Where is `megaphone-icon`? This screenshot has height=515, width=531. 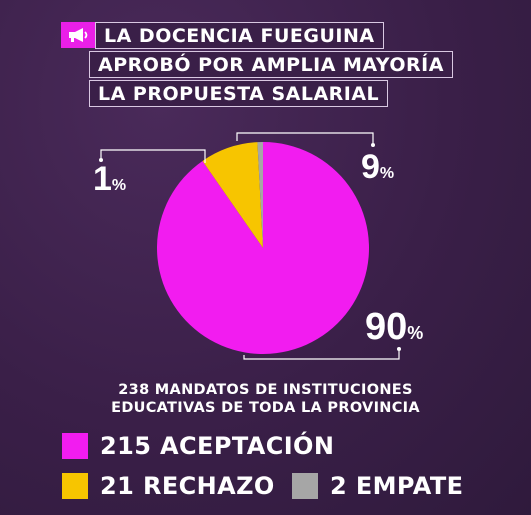 megaphone-icon is located at coordinates (78, 35).